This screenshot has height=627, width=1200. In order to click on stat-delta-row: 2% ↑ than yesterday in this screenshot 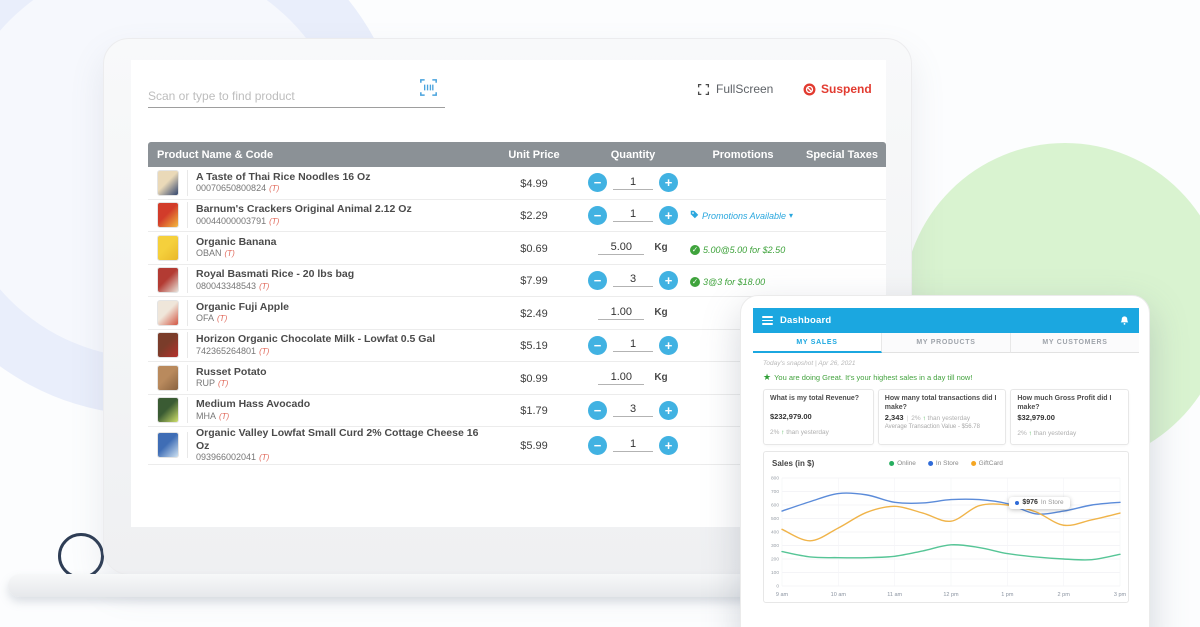, I will do `click(1069, 431)`.